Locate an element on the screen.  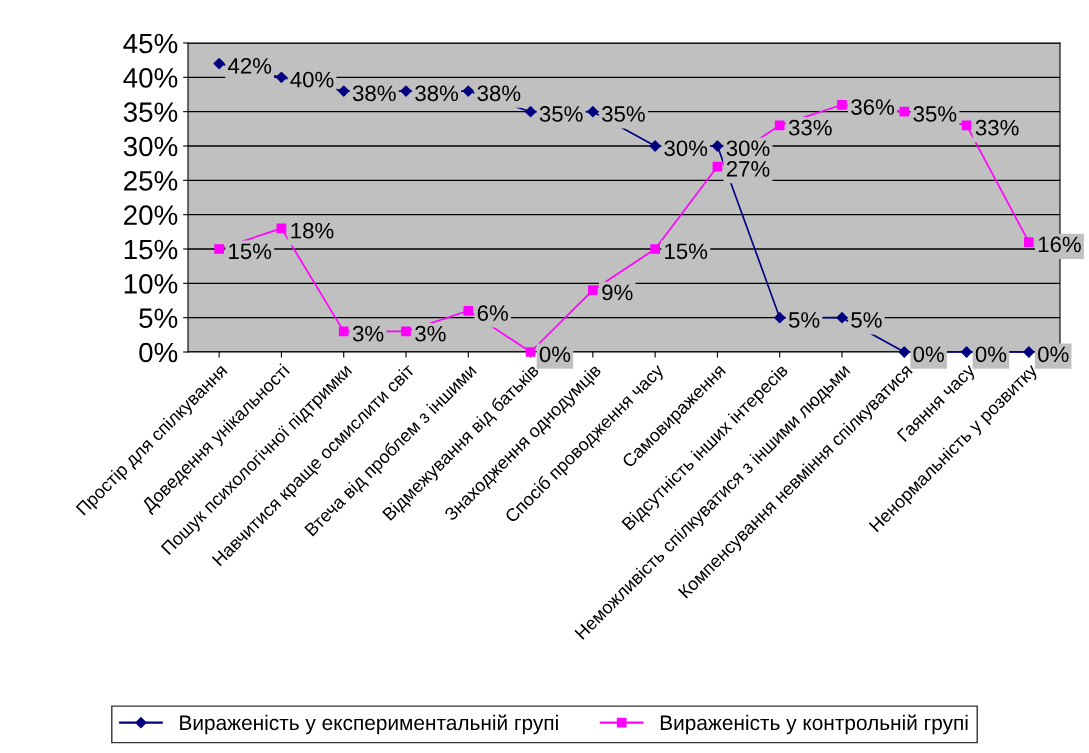
data-label: 27% is located at coordinates (748, 169).